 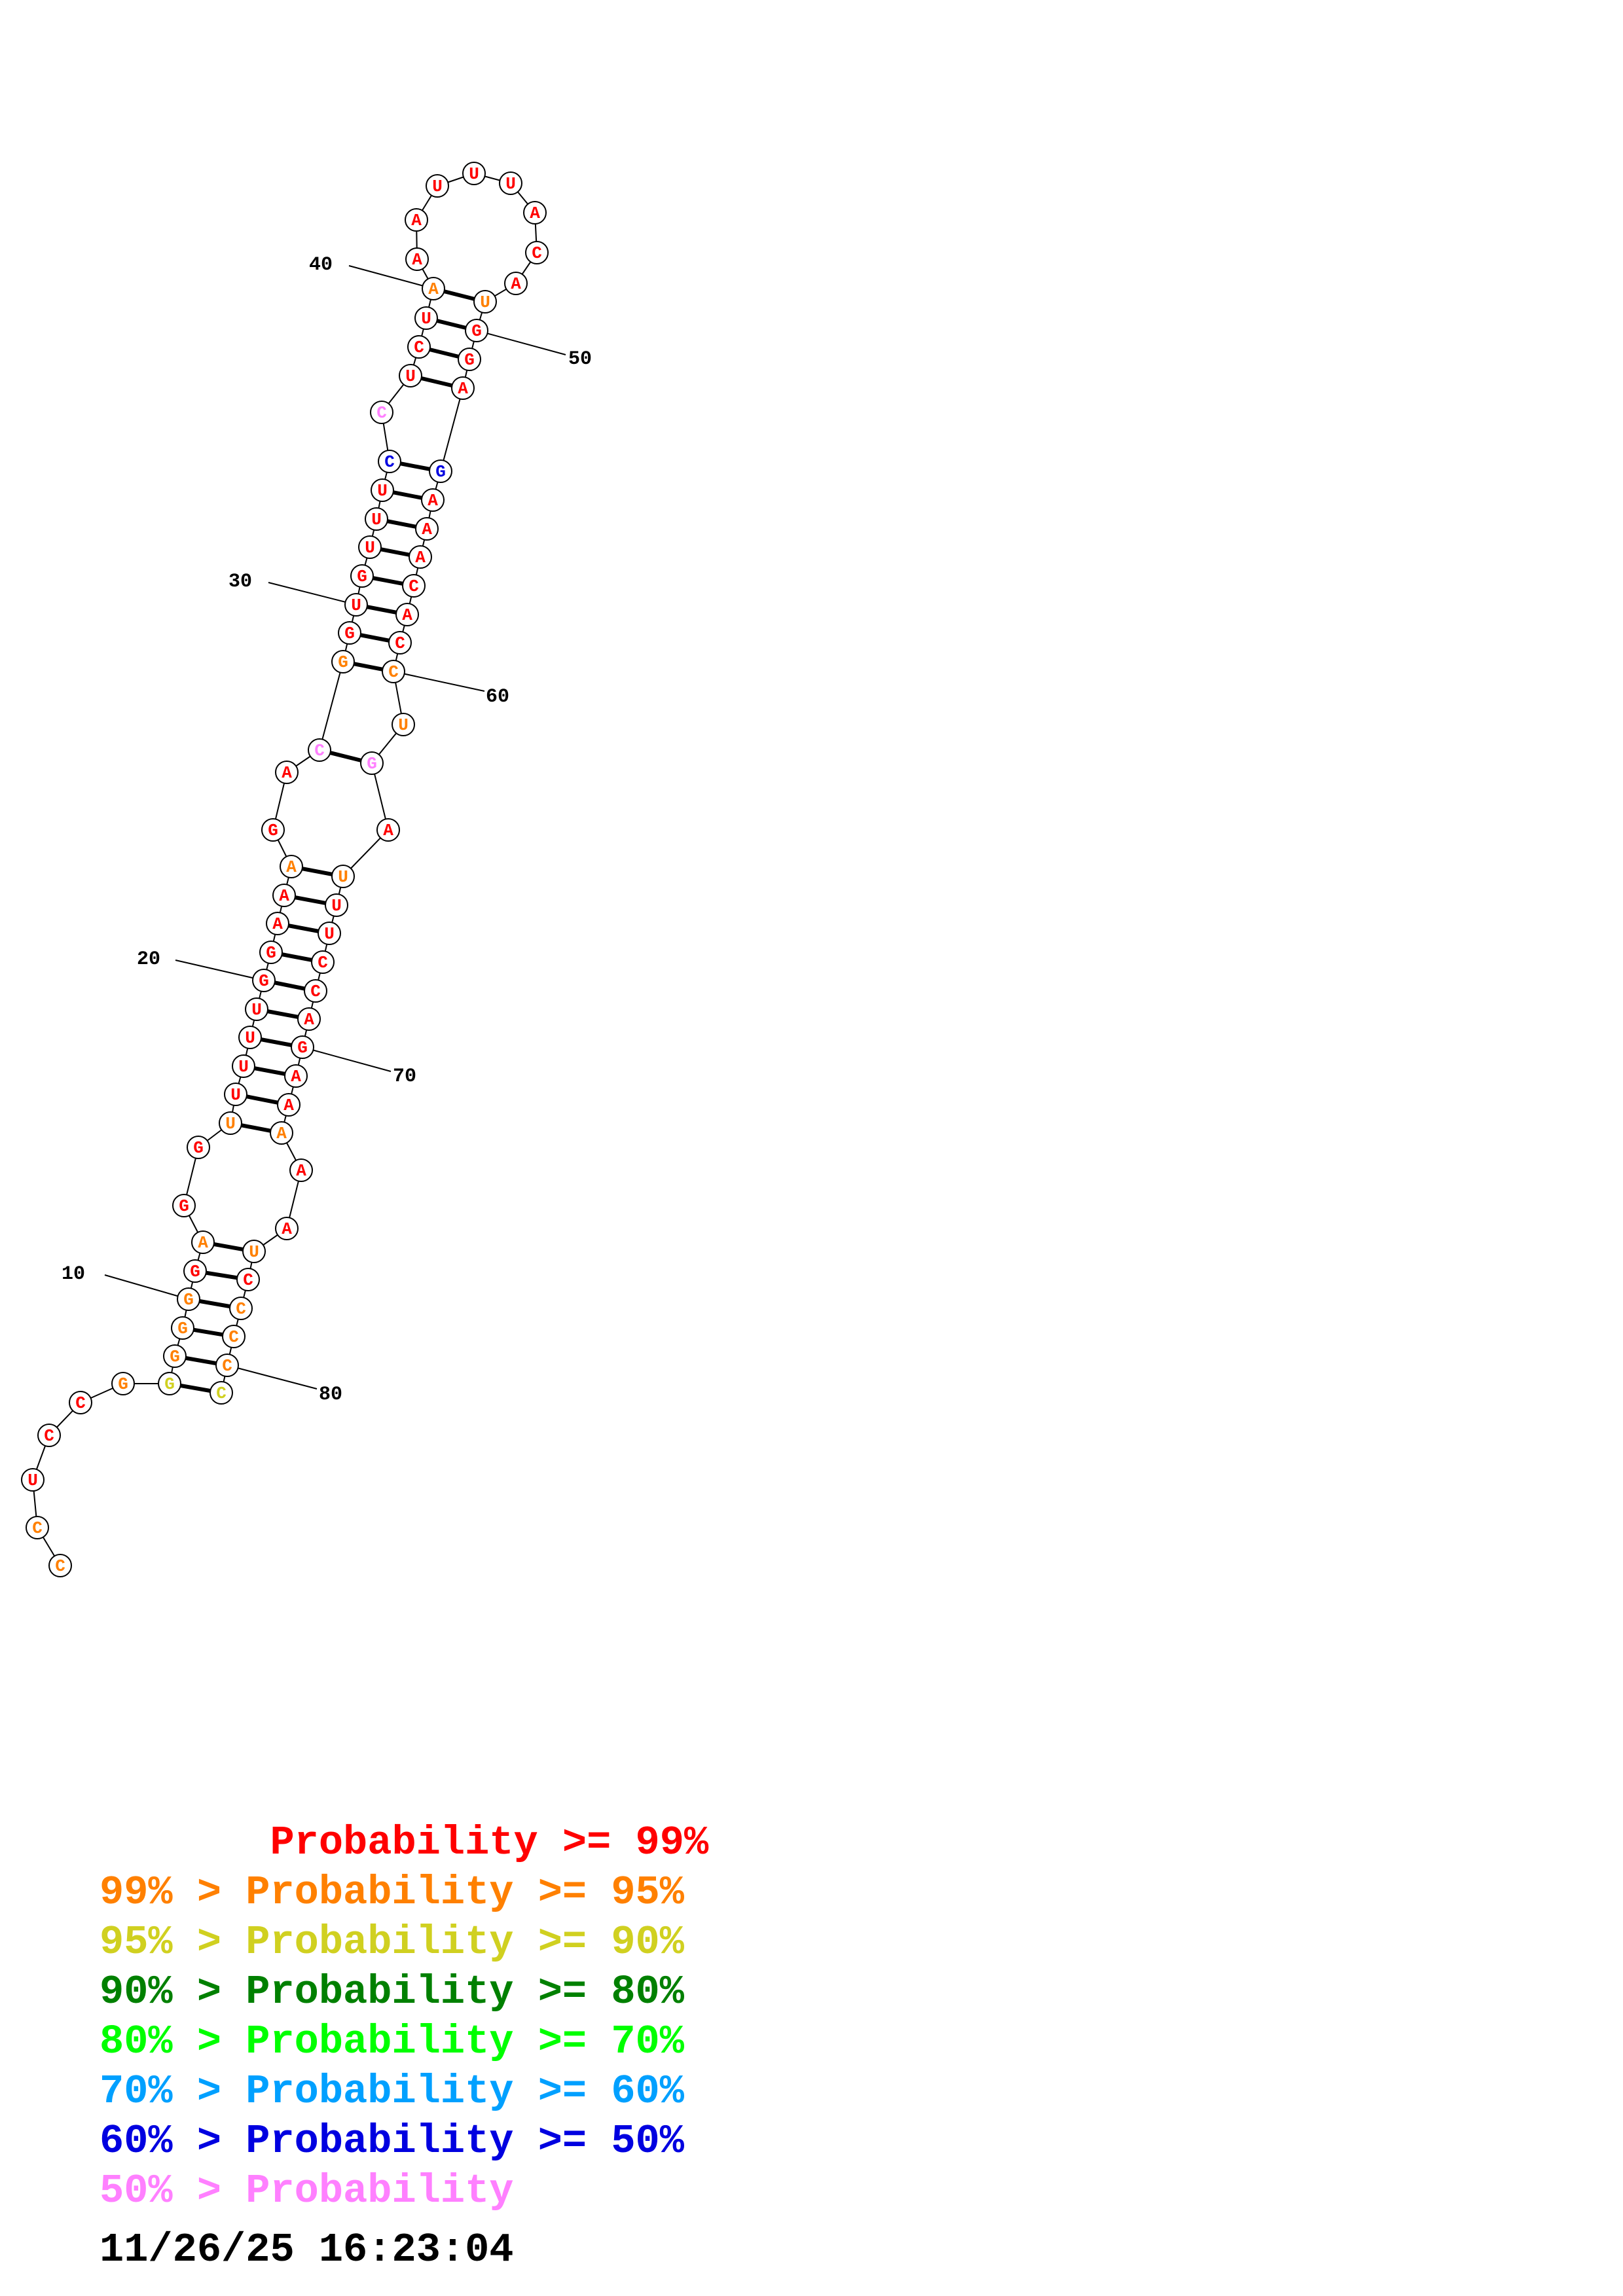 I want to click on number-label: 30, so click(x=240, y=582).